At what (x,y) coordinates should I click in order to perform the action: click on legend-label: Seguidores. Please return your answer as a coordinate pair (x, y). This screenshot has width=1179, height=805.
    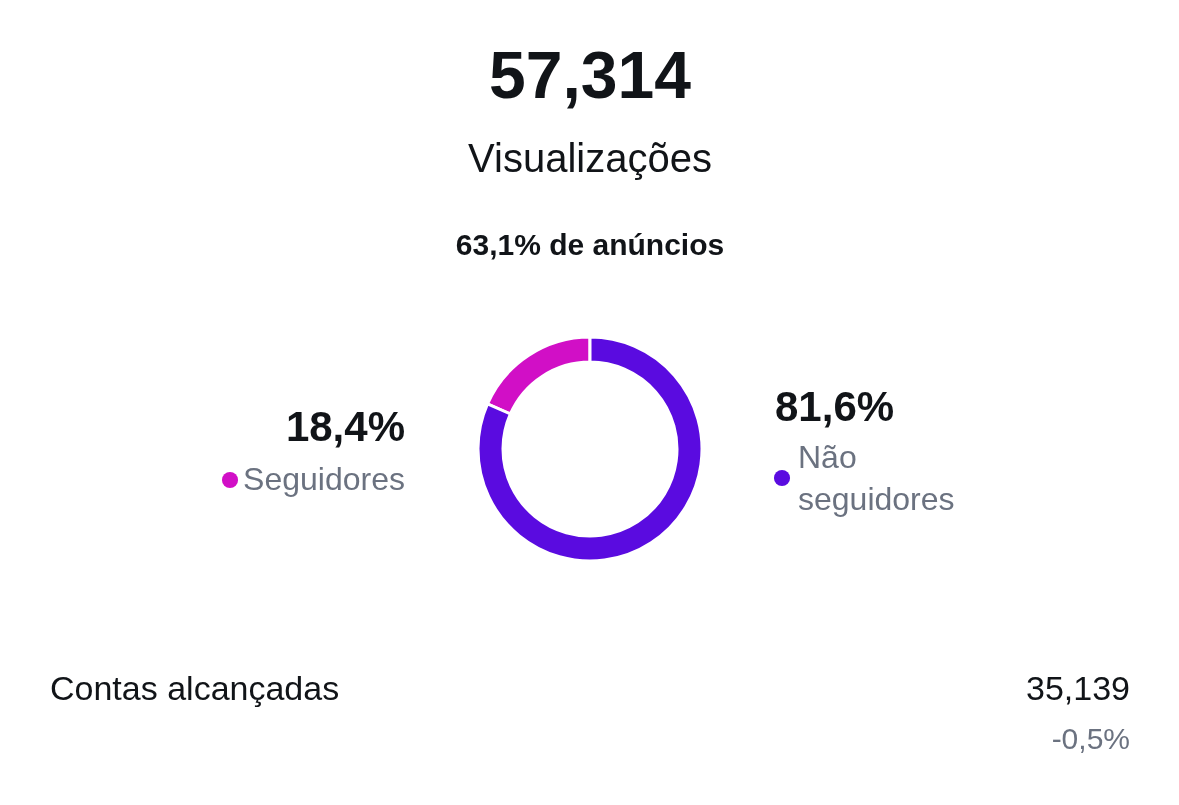
    Looking at the image, I should click on (324, 479).